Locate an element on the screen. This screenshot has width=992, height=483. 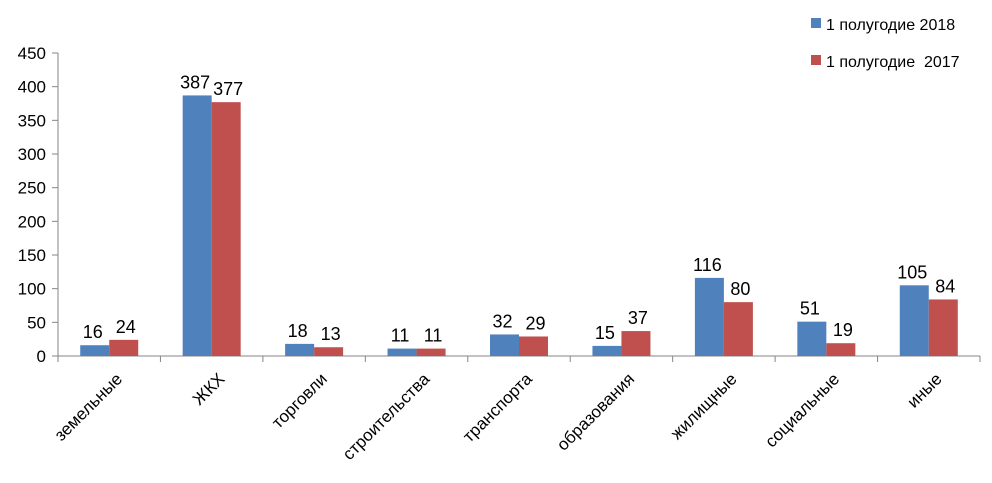
category-label: транспорта is located at coordinates (497, 407).